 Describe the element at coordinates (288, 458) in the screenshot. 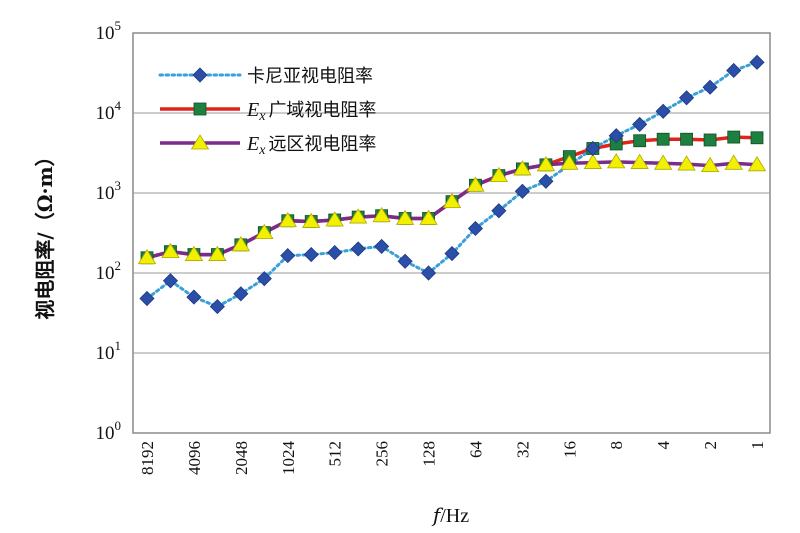

I see `x-tick-label: 1024` at that location.